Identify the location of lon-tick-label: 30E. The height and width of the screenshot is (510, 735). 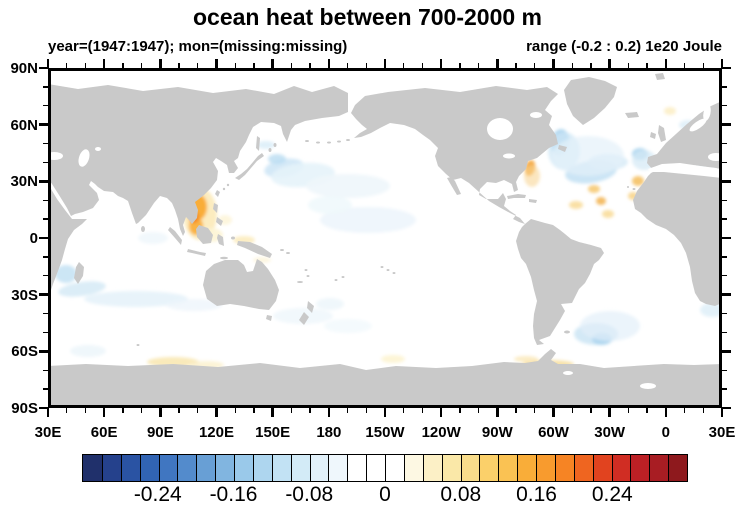
(48, 432).